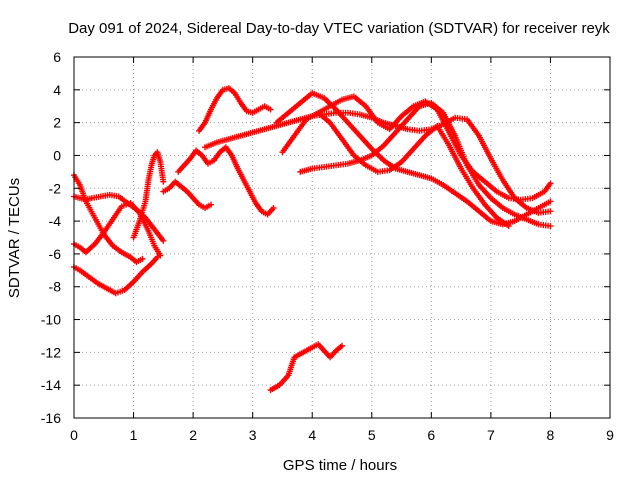 This screenshot has width=640, height=480. I want to click on y-tick-label: -8, so click(55, 287).